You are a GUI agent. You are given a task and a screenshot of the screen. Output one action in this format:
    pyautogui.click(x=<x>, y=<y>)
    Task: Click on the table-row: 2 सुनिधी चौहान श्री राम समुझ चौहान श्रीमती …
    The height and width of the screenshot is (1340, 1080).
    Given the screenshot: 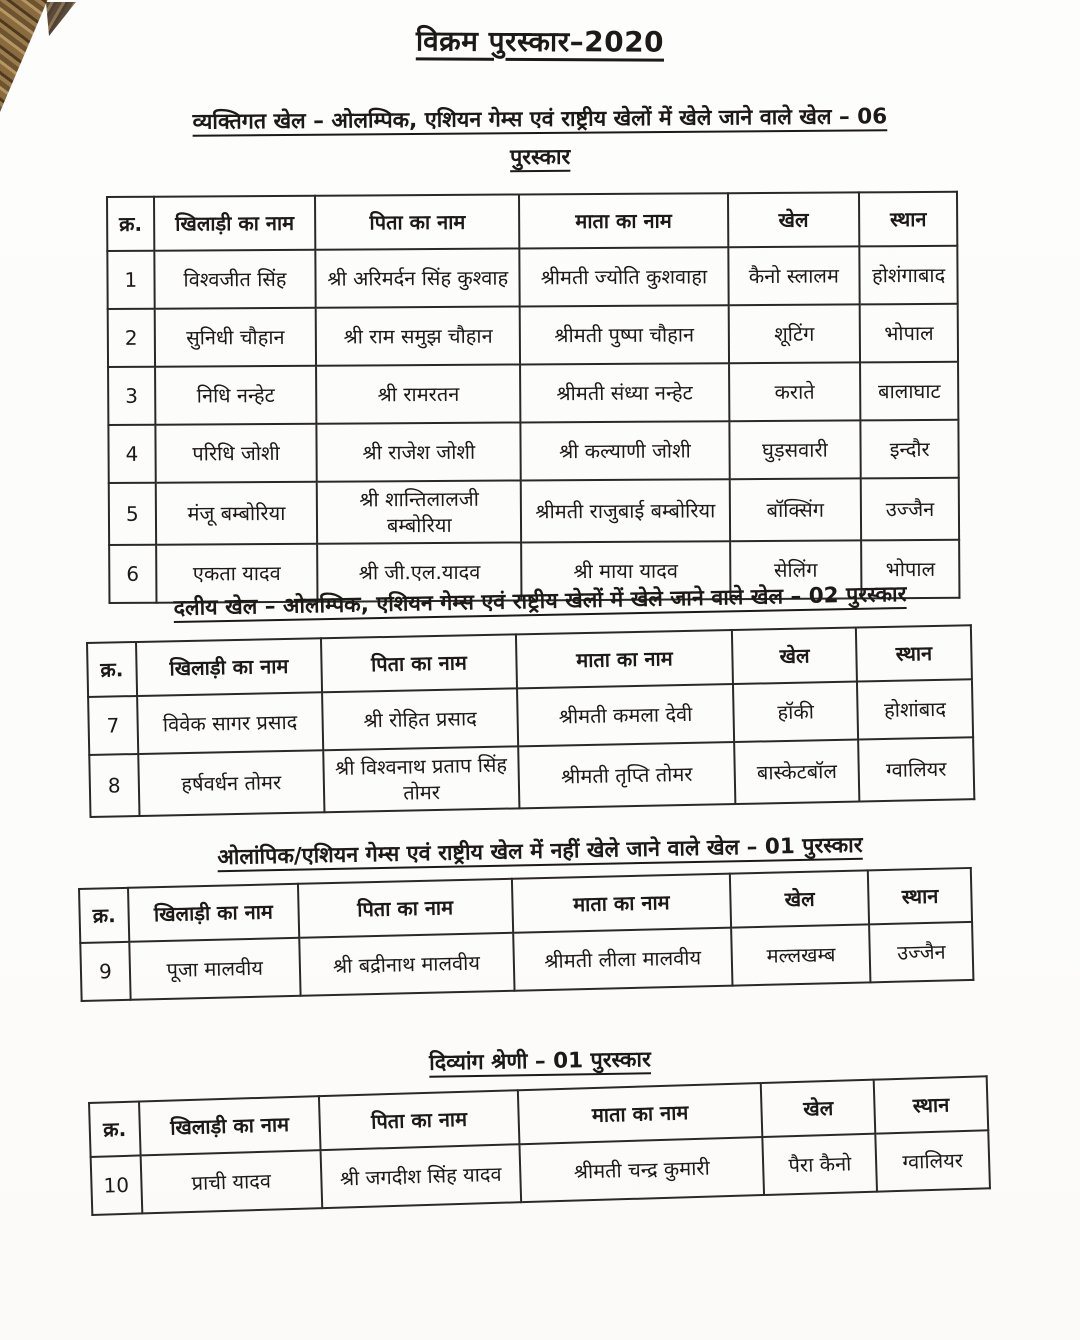 What is the action you would take?
    pyautogui.click(x=533, y=335)
    